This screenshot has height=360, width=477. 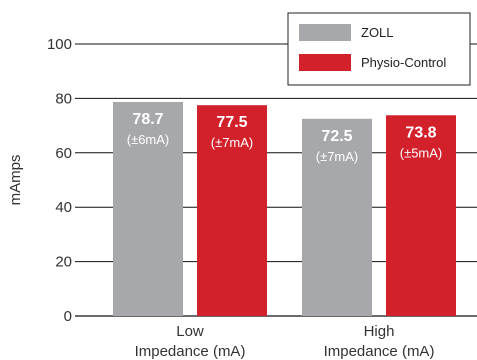 I want to click on y-tick-label-60: 60, so click(x=63, y=153).